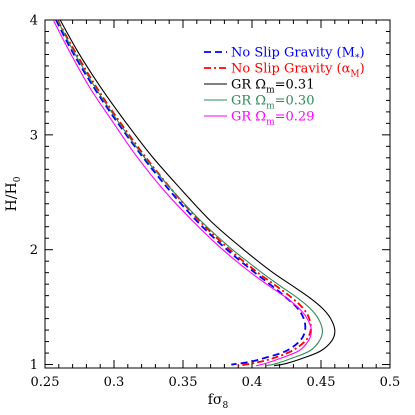 This screenshot has height=415, width=415. I want to click on legend-label-main: No Slip Gravity (α, so click(291, 69).